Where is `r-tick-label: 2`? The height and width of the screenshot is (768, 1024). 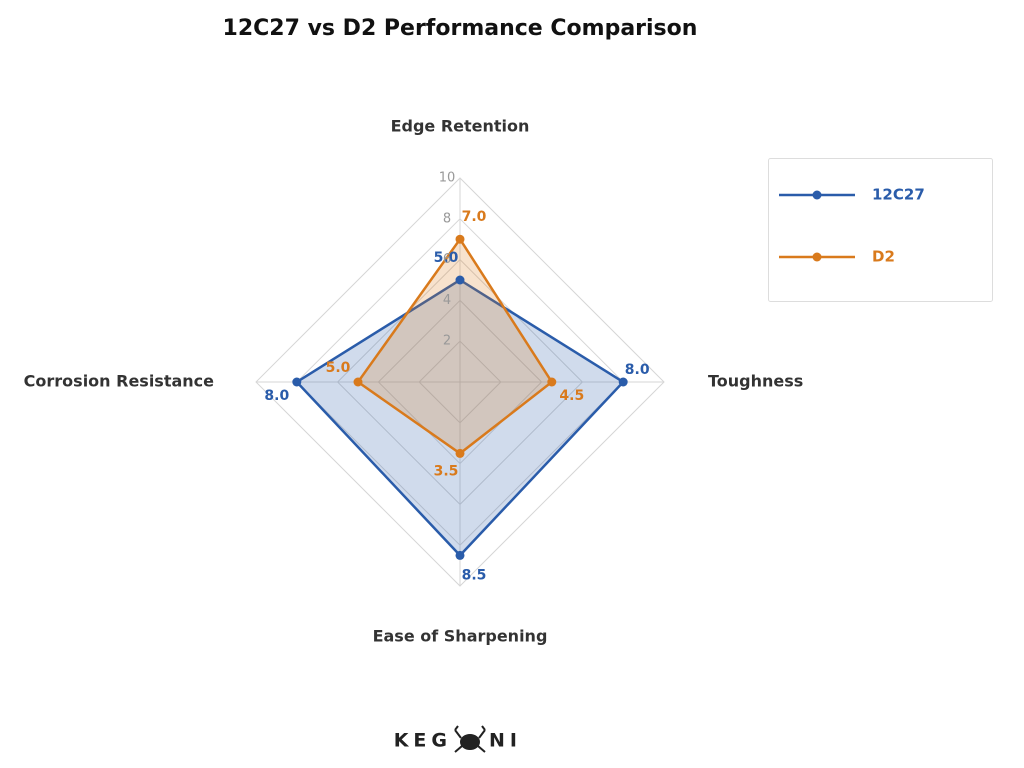 r-tick-label: 2 is located at coordinates (447, 341).